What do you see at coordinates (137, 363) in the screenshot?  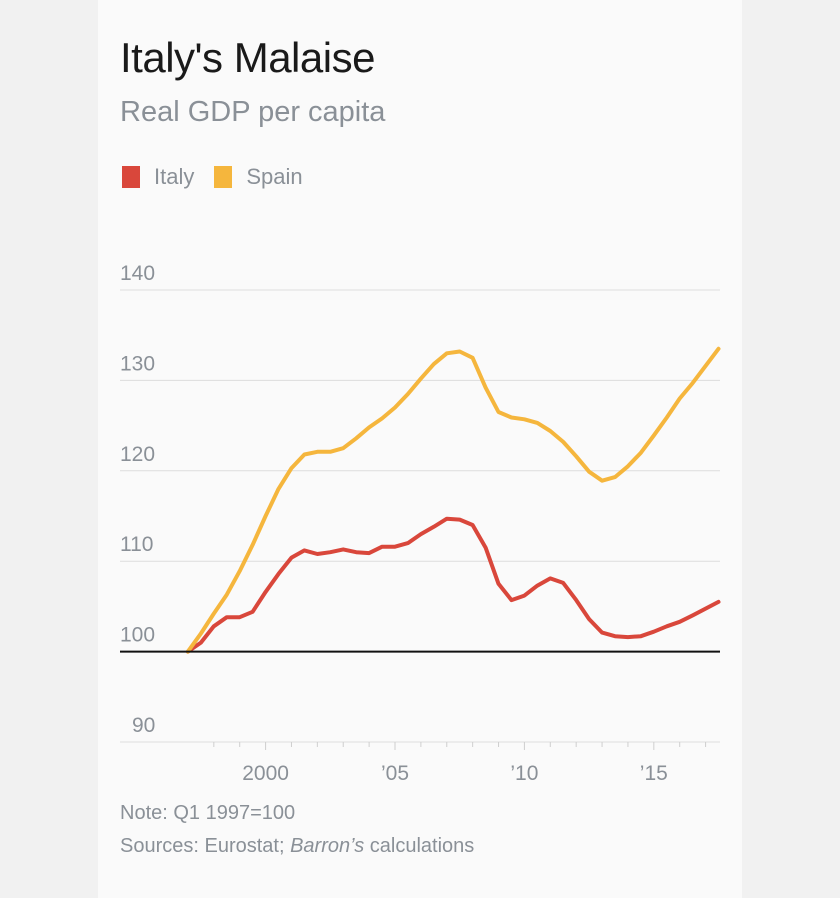 I see `y-tick-label-130: 130` at bounding box center [137, 363].